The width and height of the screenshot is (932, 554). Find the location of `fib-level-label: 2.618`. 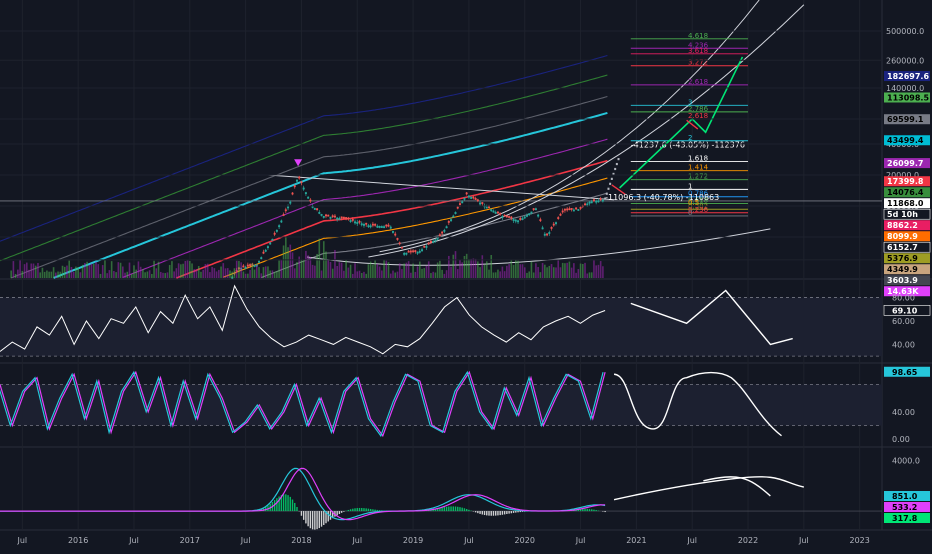

fib-level-label: 2.618 is located at coordinates (698, 82).